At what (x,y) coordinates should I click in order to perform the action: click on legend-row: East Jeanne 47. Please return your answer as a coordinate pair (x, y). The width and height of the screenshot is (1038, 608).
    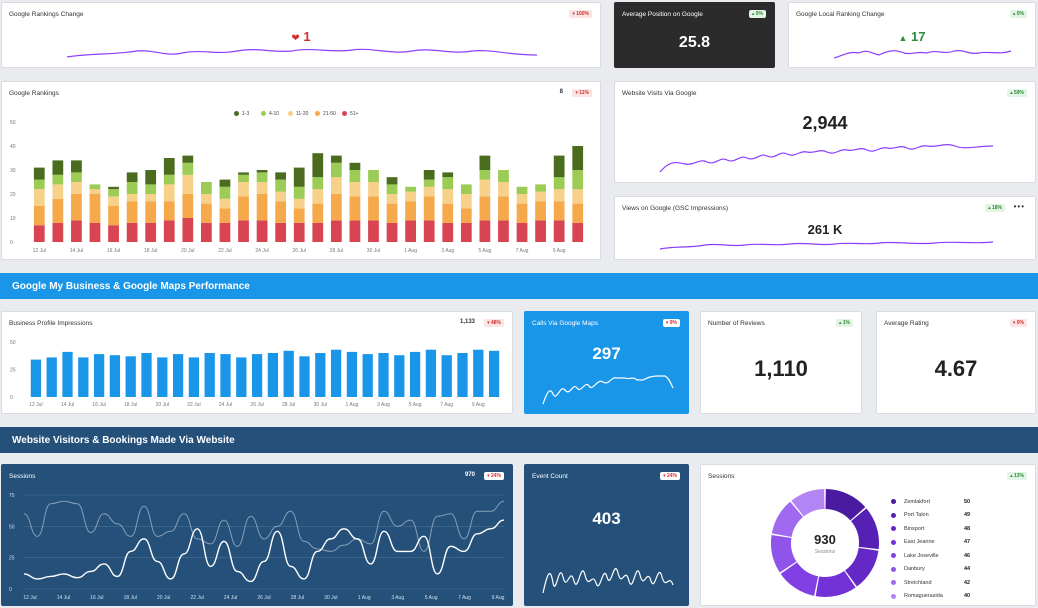
    Looking at the image, I should click on (930, 543).